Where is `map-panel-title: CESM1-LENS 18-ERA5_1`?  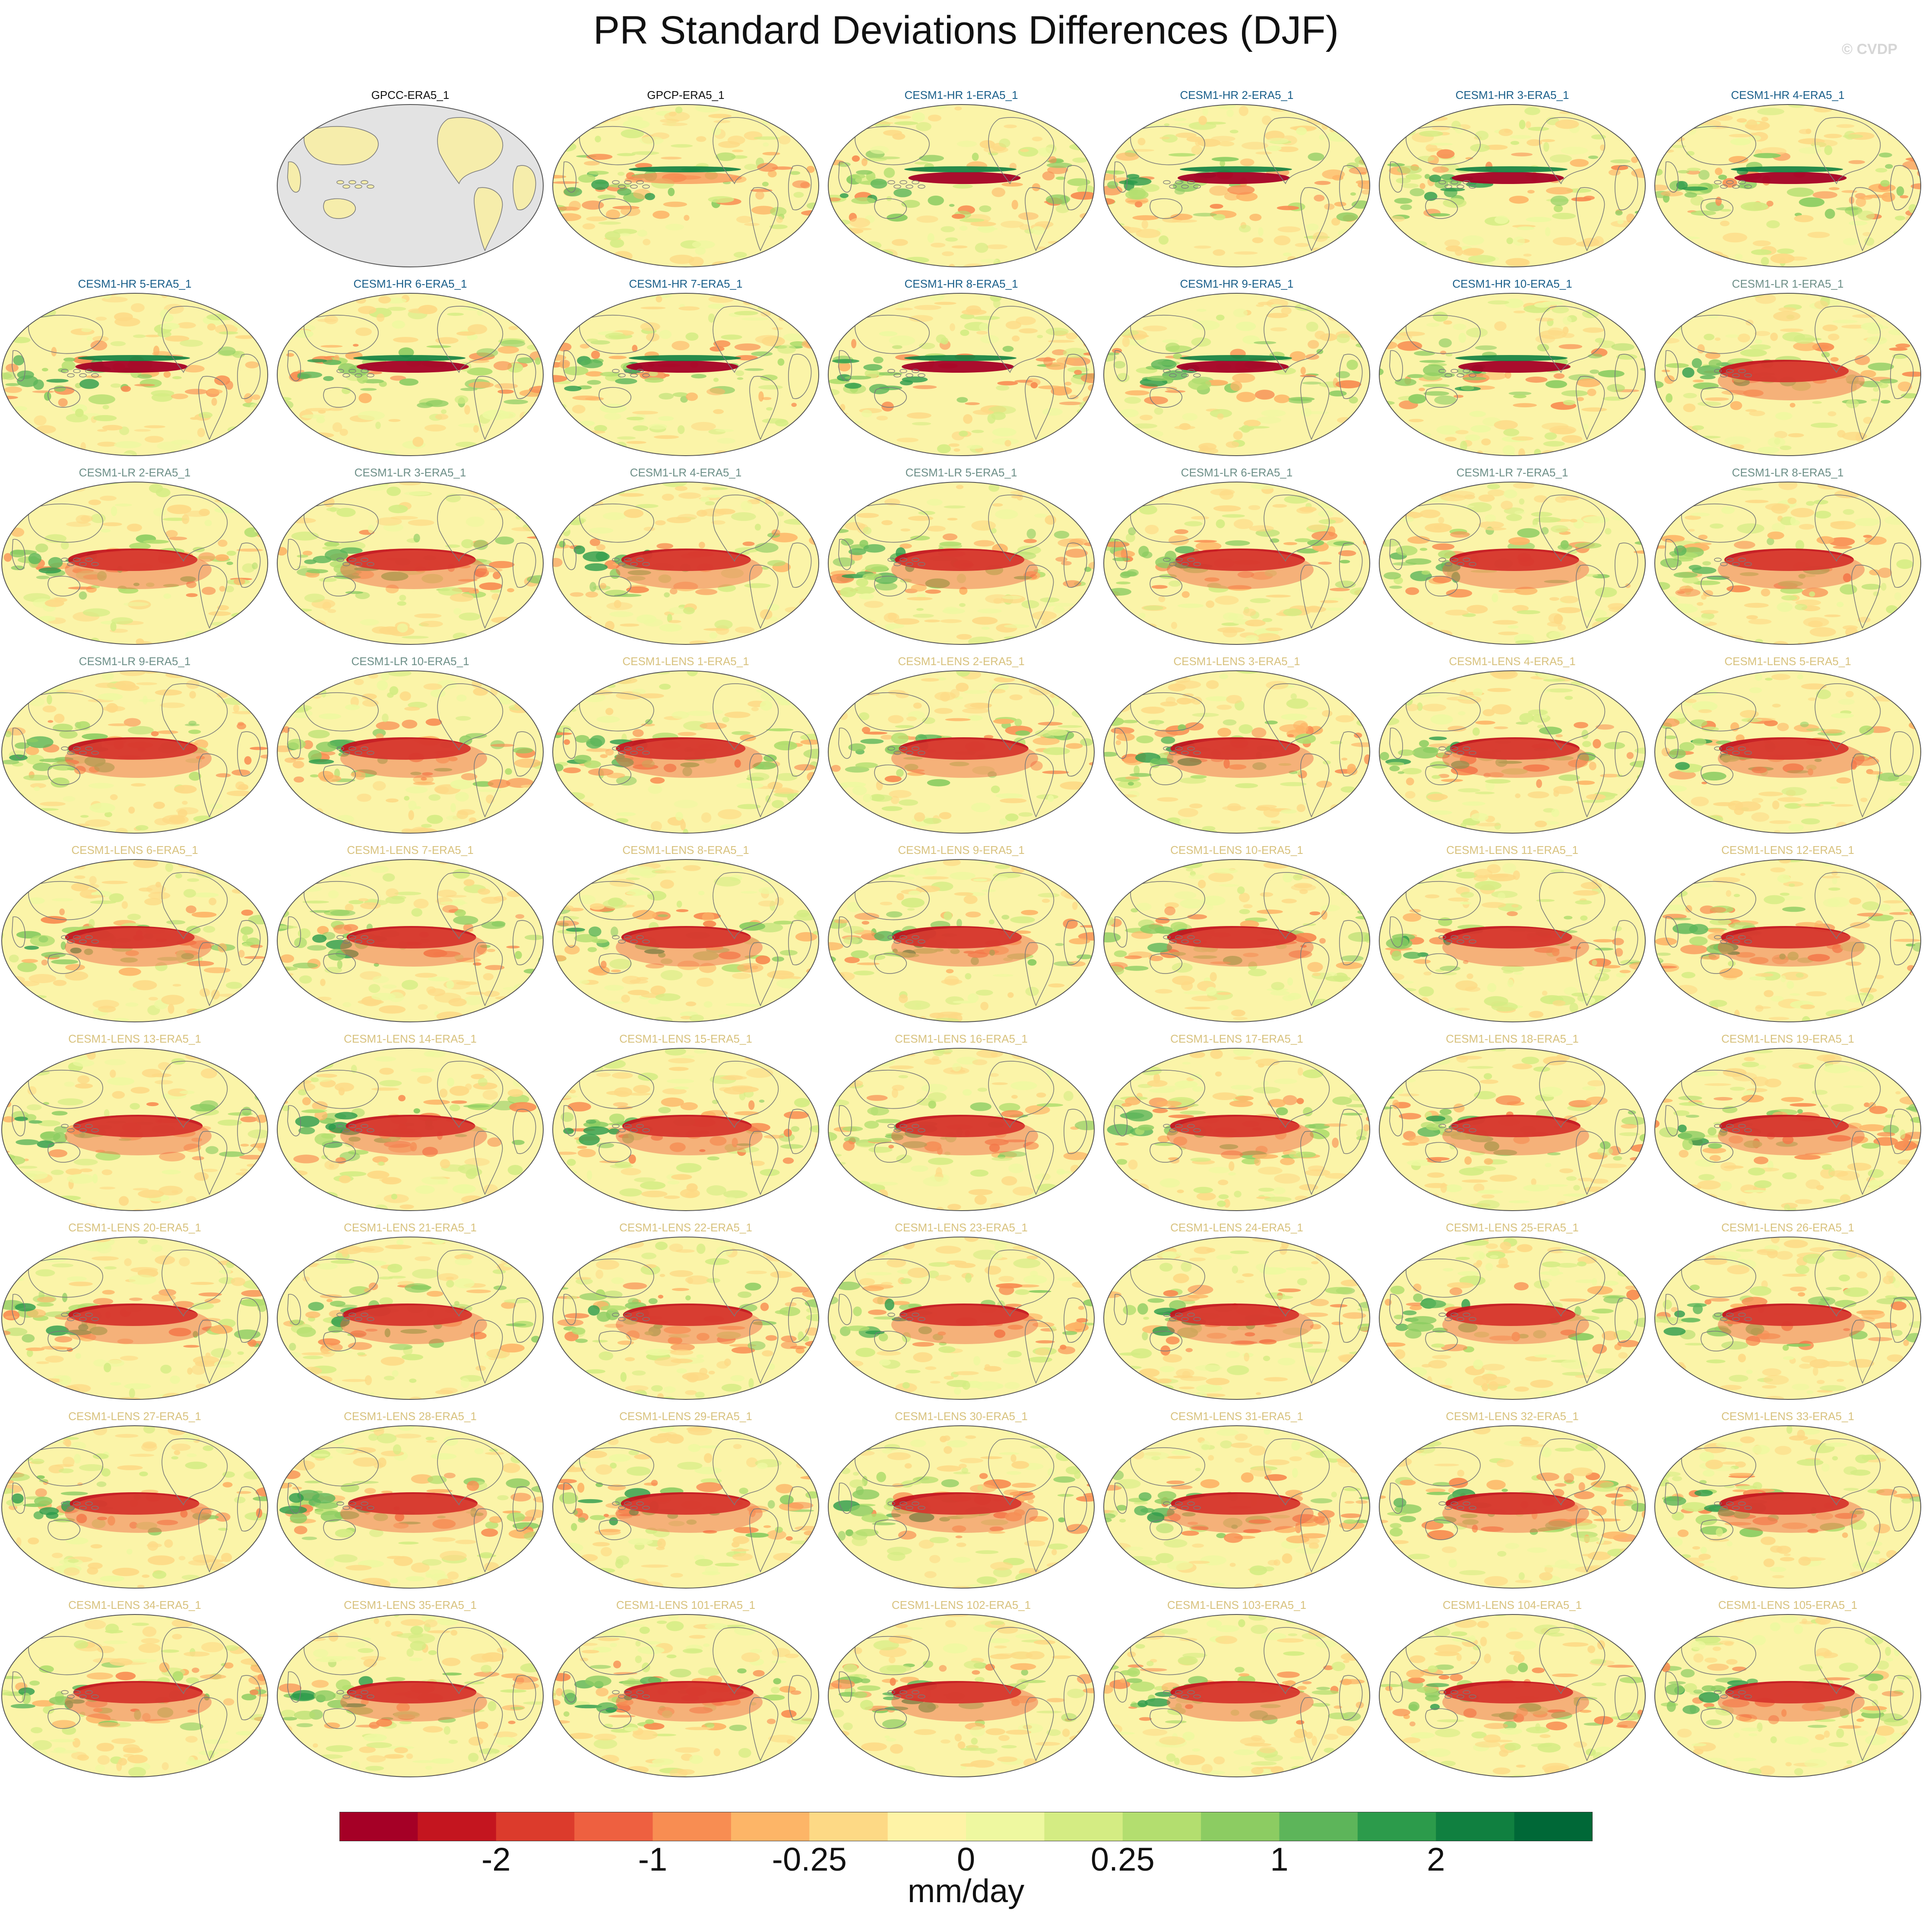 map-panel-title: CESM1-LENS 18-ERA5_1 is located at coordinates (1512, 1038).